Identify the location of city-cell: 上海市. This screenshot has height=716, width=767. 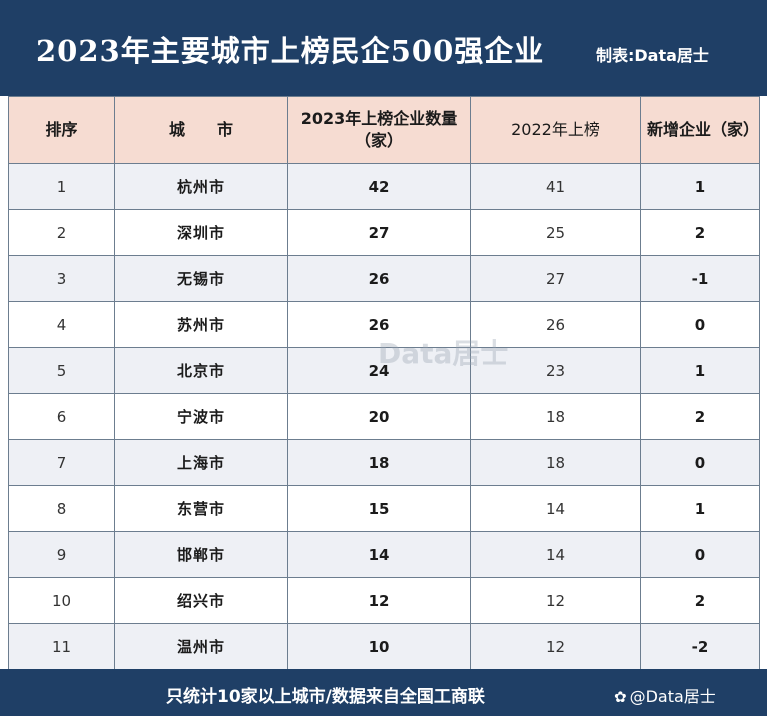
(201, 462).